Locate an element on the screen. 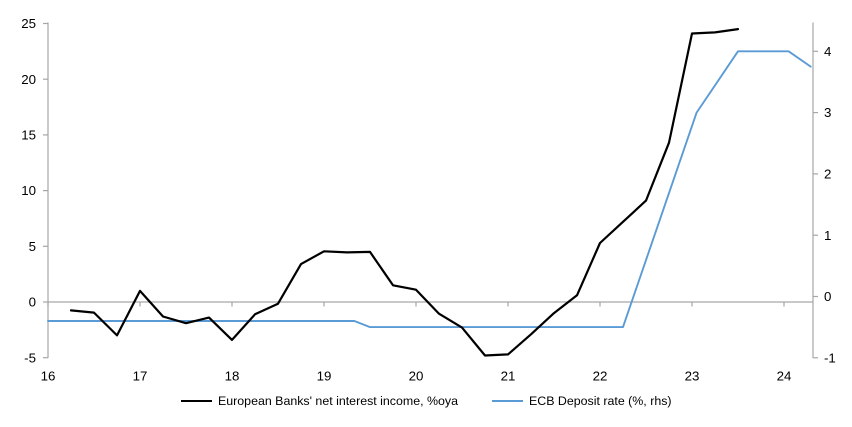 This screenshot has width=852, height=427. right-y-axis: 4 3 2 1 0 -1 is located at coordinates (824, 193).